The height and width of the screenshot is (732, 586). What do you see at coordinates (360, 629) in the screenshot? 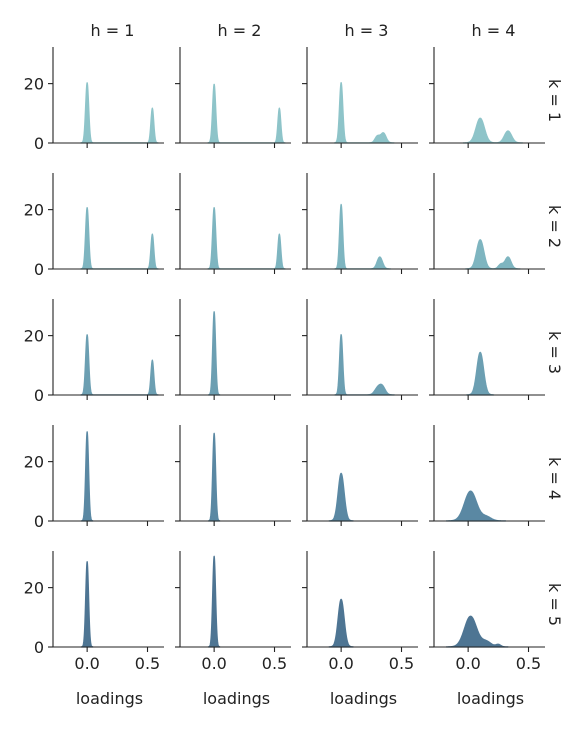
I see `panel-r5-c3: 0.0 0.5 loadings` at bounding box center [360, 629].